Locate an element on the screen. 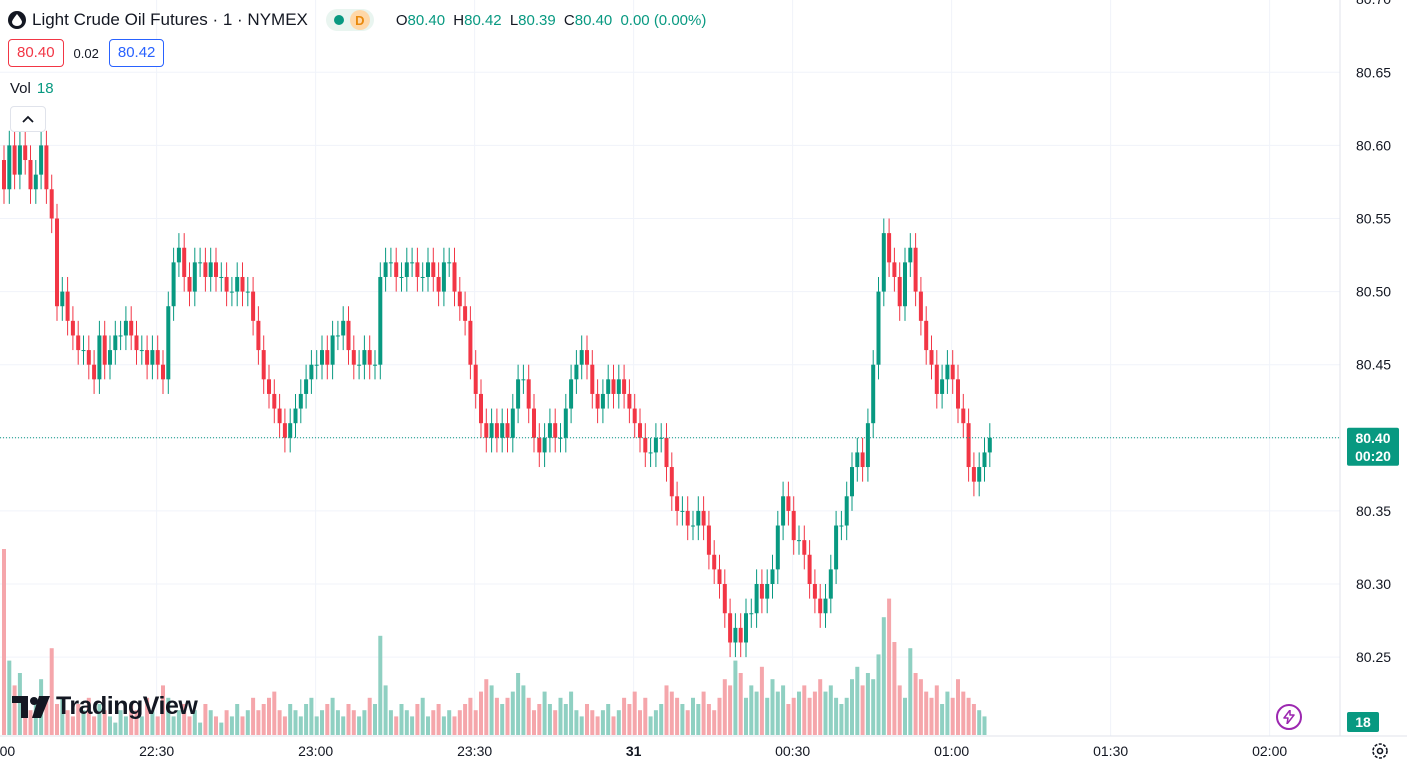 The height and width of the screenshot is (768, 1407). market-status-badges: D is located at coordinates (349, 20).